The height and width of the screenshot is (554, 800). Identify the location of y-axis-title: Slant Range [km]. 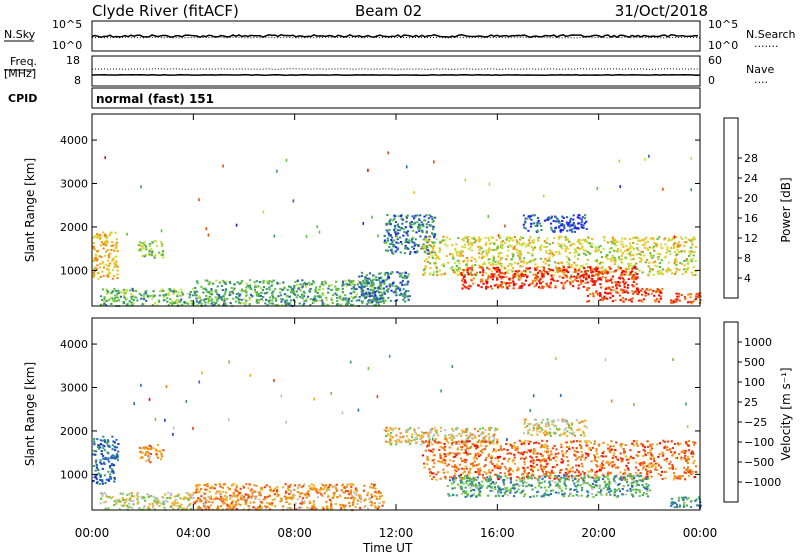
(30, 210).